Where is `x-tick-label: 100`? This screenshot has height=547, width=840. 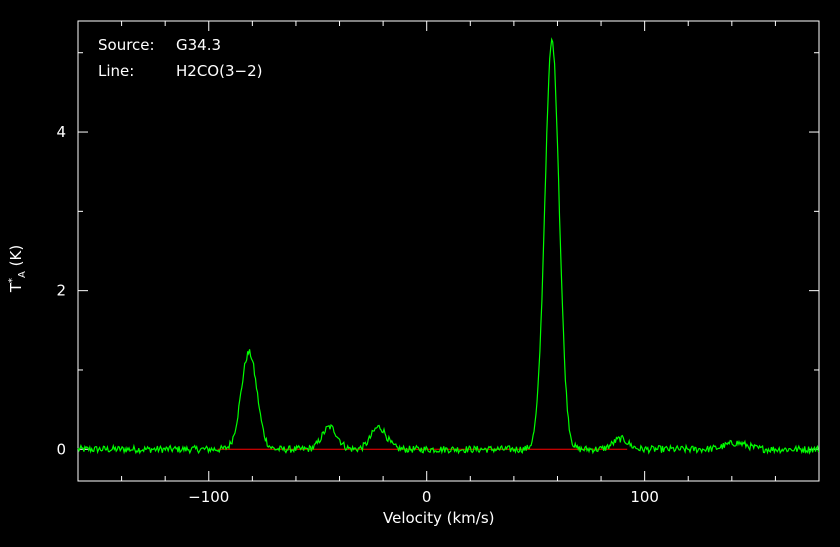
x-tick-label: 100 is located at coordinates (644, 497).